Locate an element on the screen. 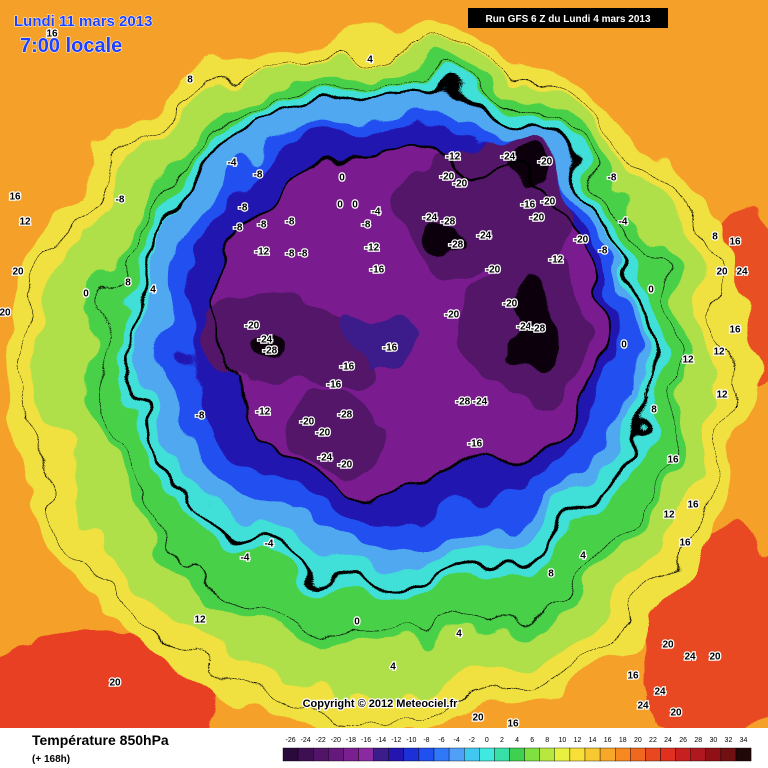 The image size is (768, 768). forecast-date: Lundi 11 mars 2013 is located at coordinates (83, 21).